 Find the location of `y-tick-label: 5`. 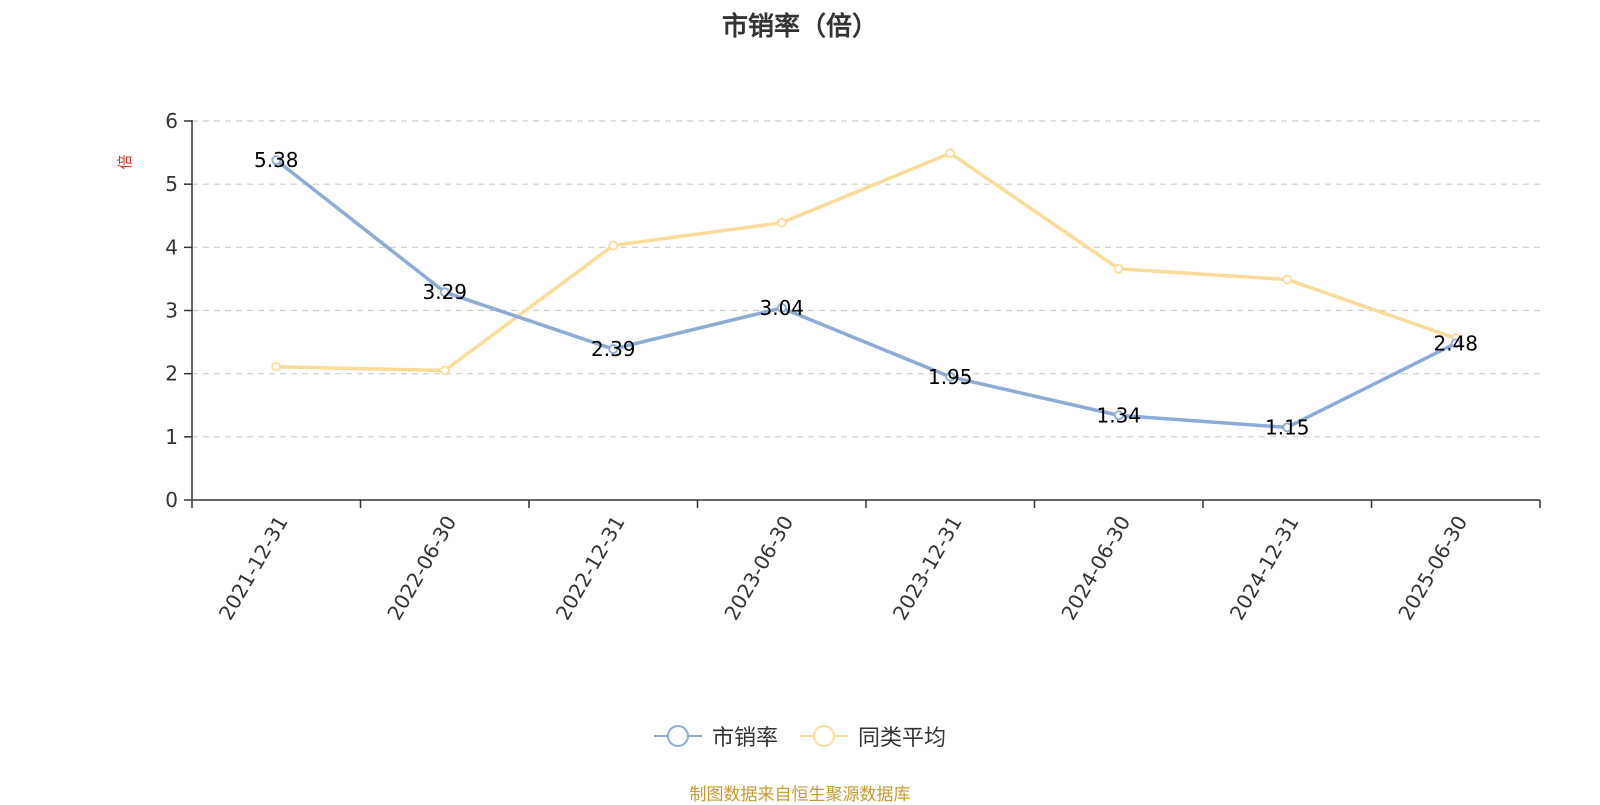

y-tick-label: 5 is located at coordinates (171, 184).